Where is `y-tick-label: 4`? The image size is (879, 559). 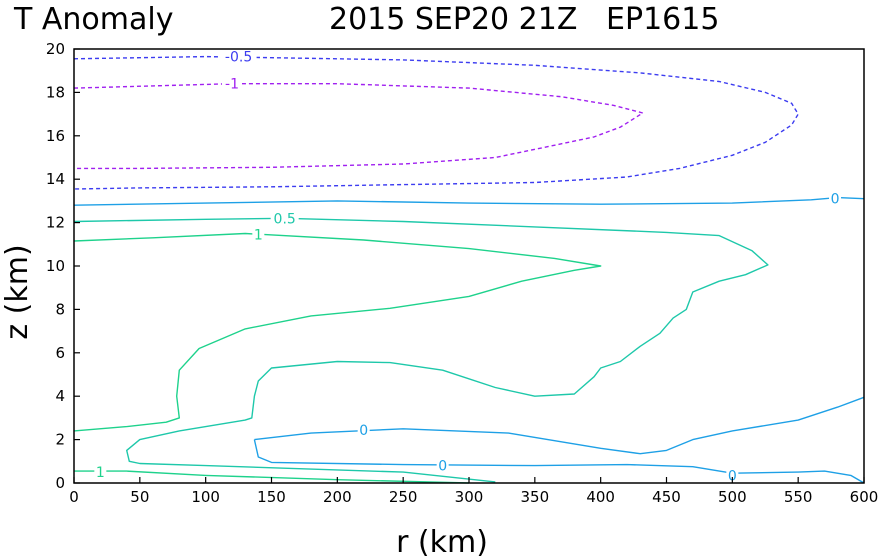 y-tick-label: 4 is located at coordinates (60, 396).